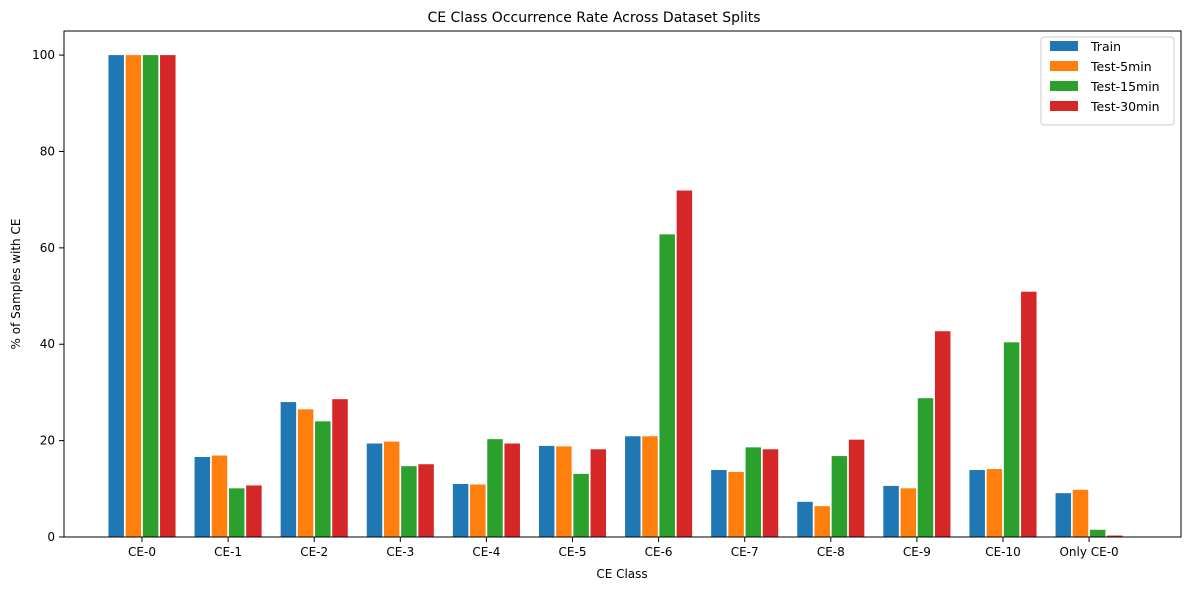 This screenshot has width=1189, height=590. I want to click on y-tick-label: 100, so click(43, 55).